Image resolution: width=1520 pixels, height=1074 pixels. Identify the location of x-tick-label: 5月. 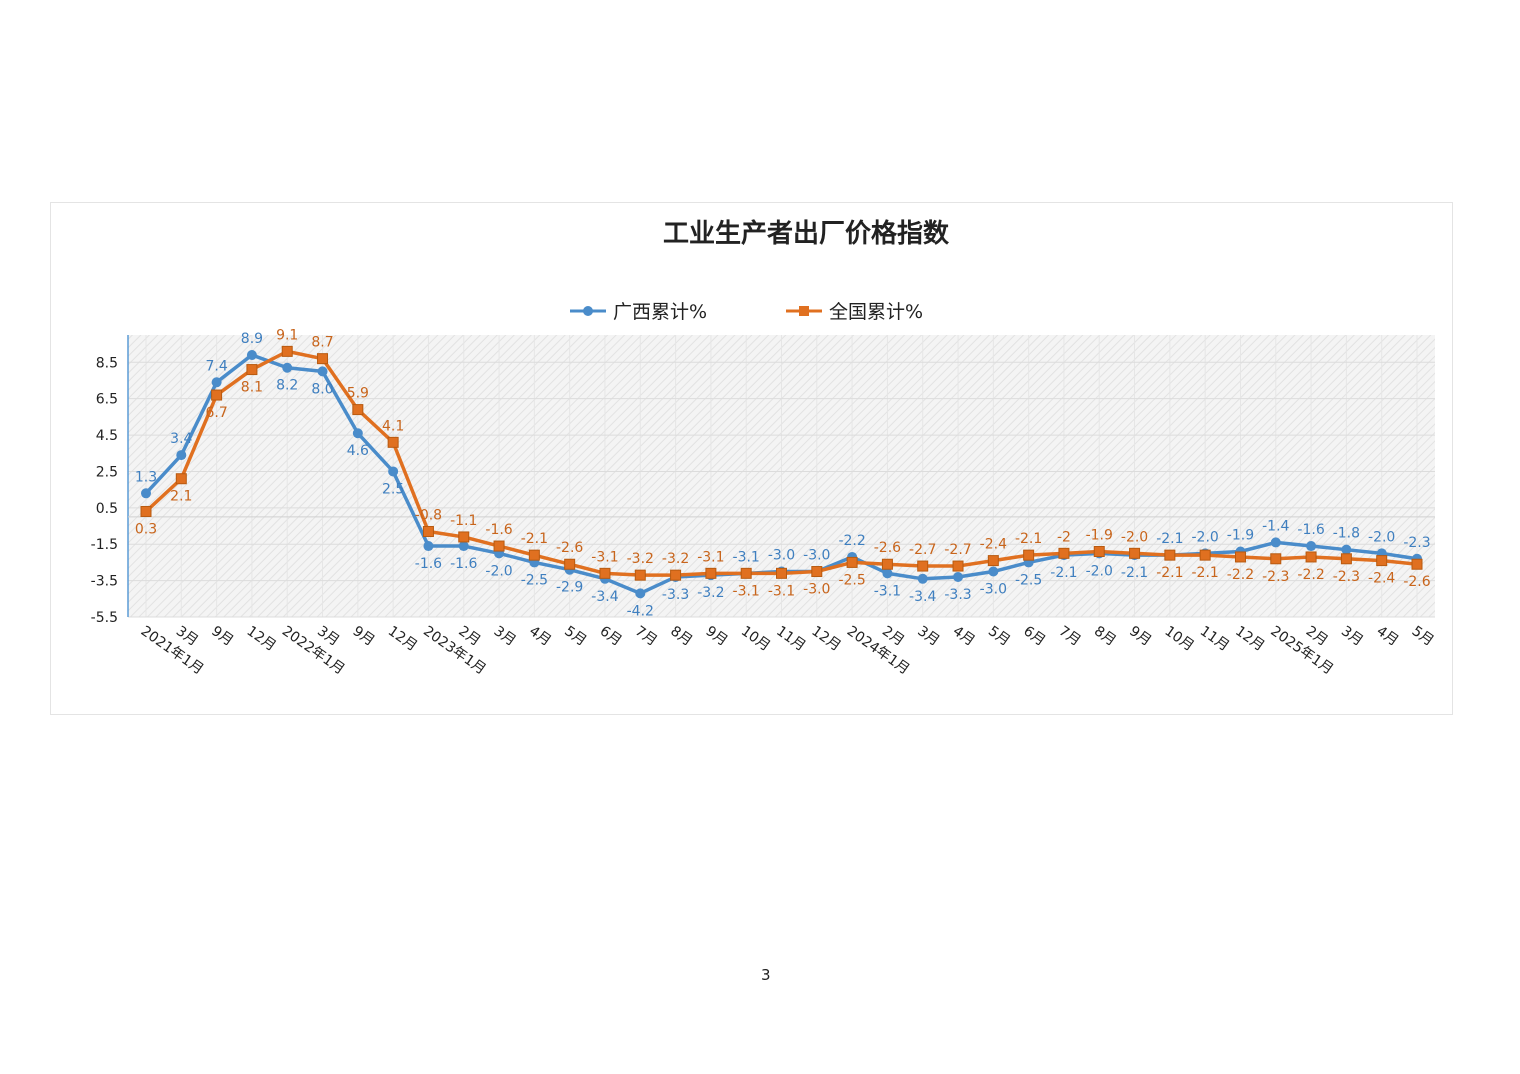
(999, 636).